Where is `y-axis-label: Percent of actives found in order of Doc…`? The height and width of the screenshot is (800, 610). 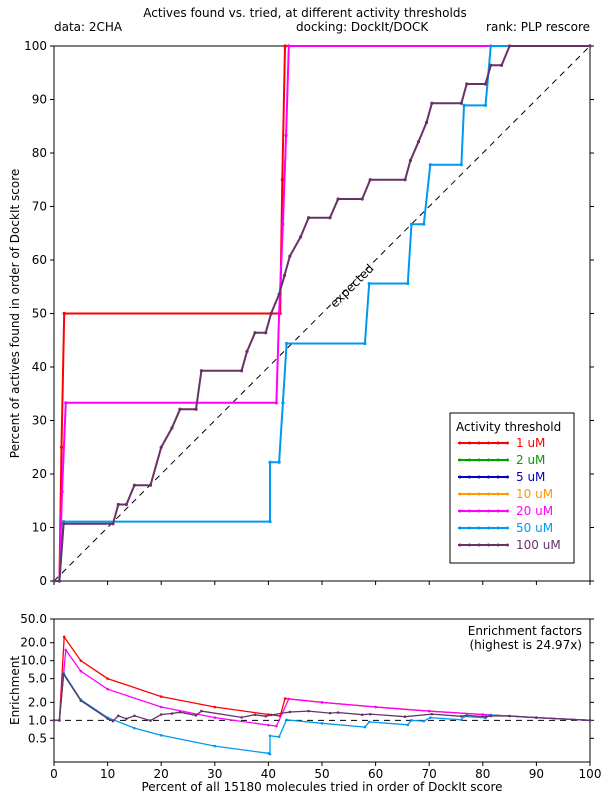
y-axis-label: Percent of actives found in order of Doc… is located at coordinates (15, 313).